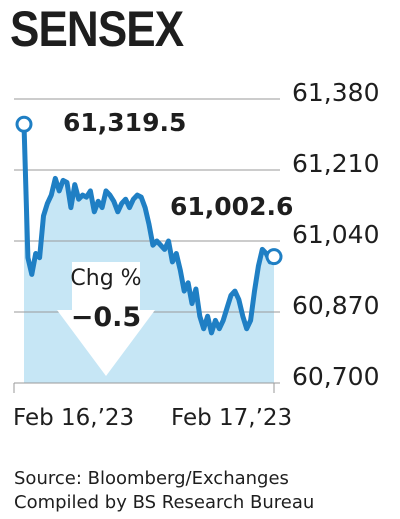  I want to click on high-value-label: 61,319.5, so click(125, 122).